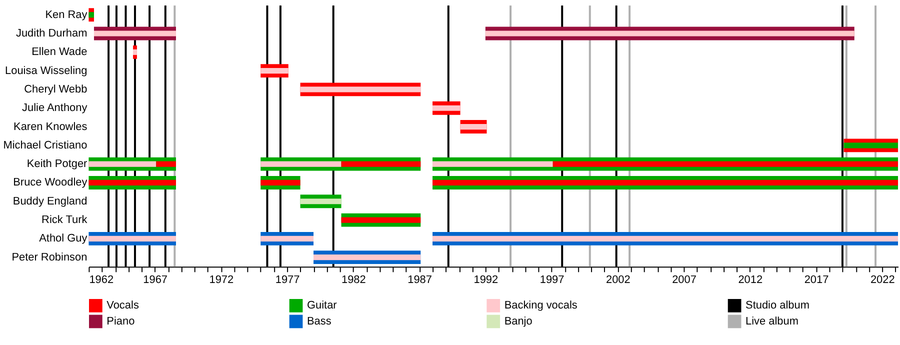 The image size is (900, 345). What do you see at coordinates (750, 280) in the screenshot?
I see `x-tick-label: 2012` at bounding box center [750, 280].